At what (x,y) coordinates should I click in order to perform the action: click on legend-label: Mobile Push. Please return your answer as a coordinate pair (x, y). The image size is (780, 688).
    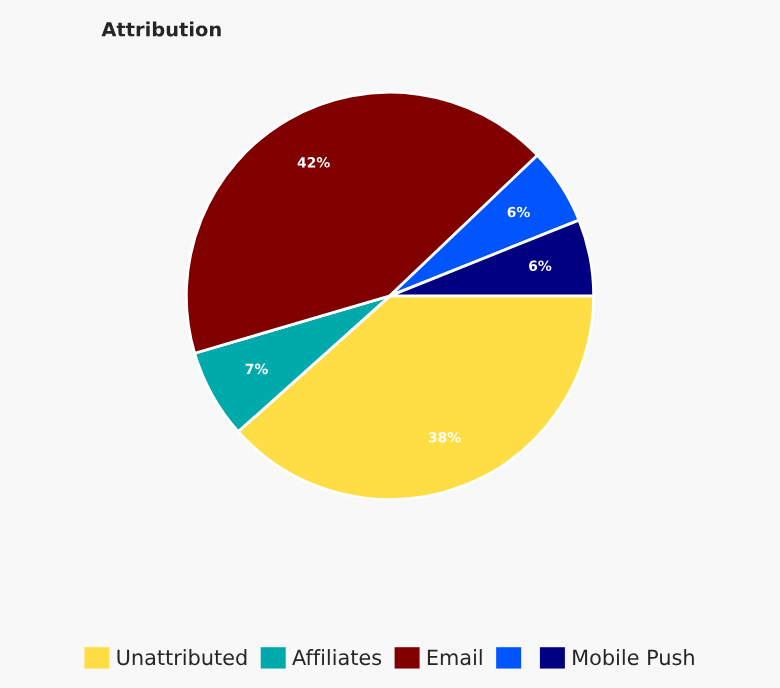
    Looking at the image, I should click on (633, 657).